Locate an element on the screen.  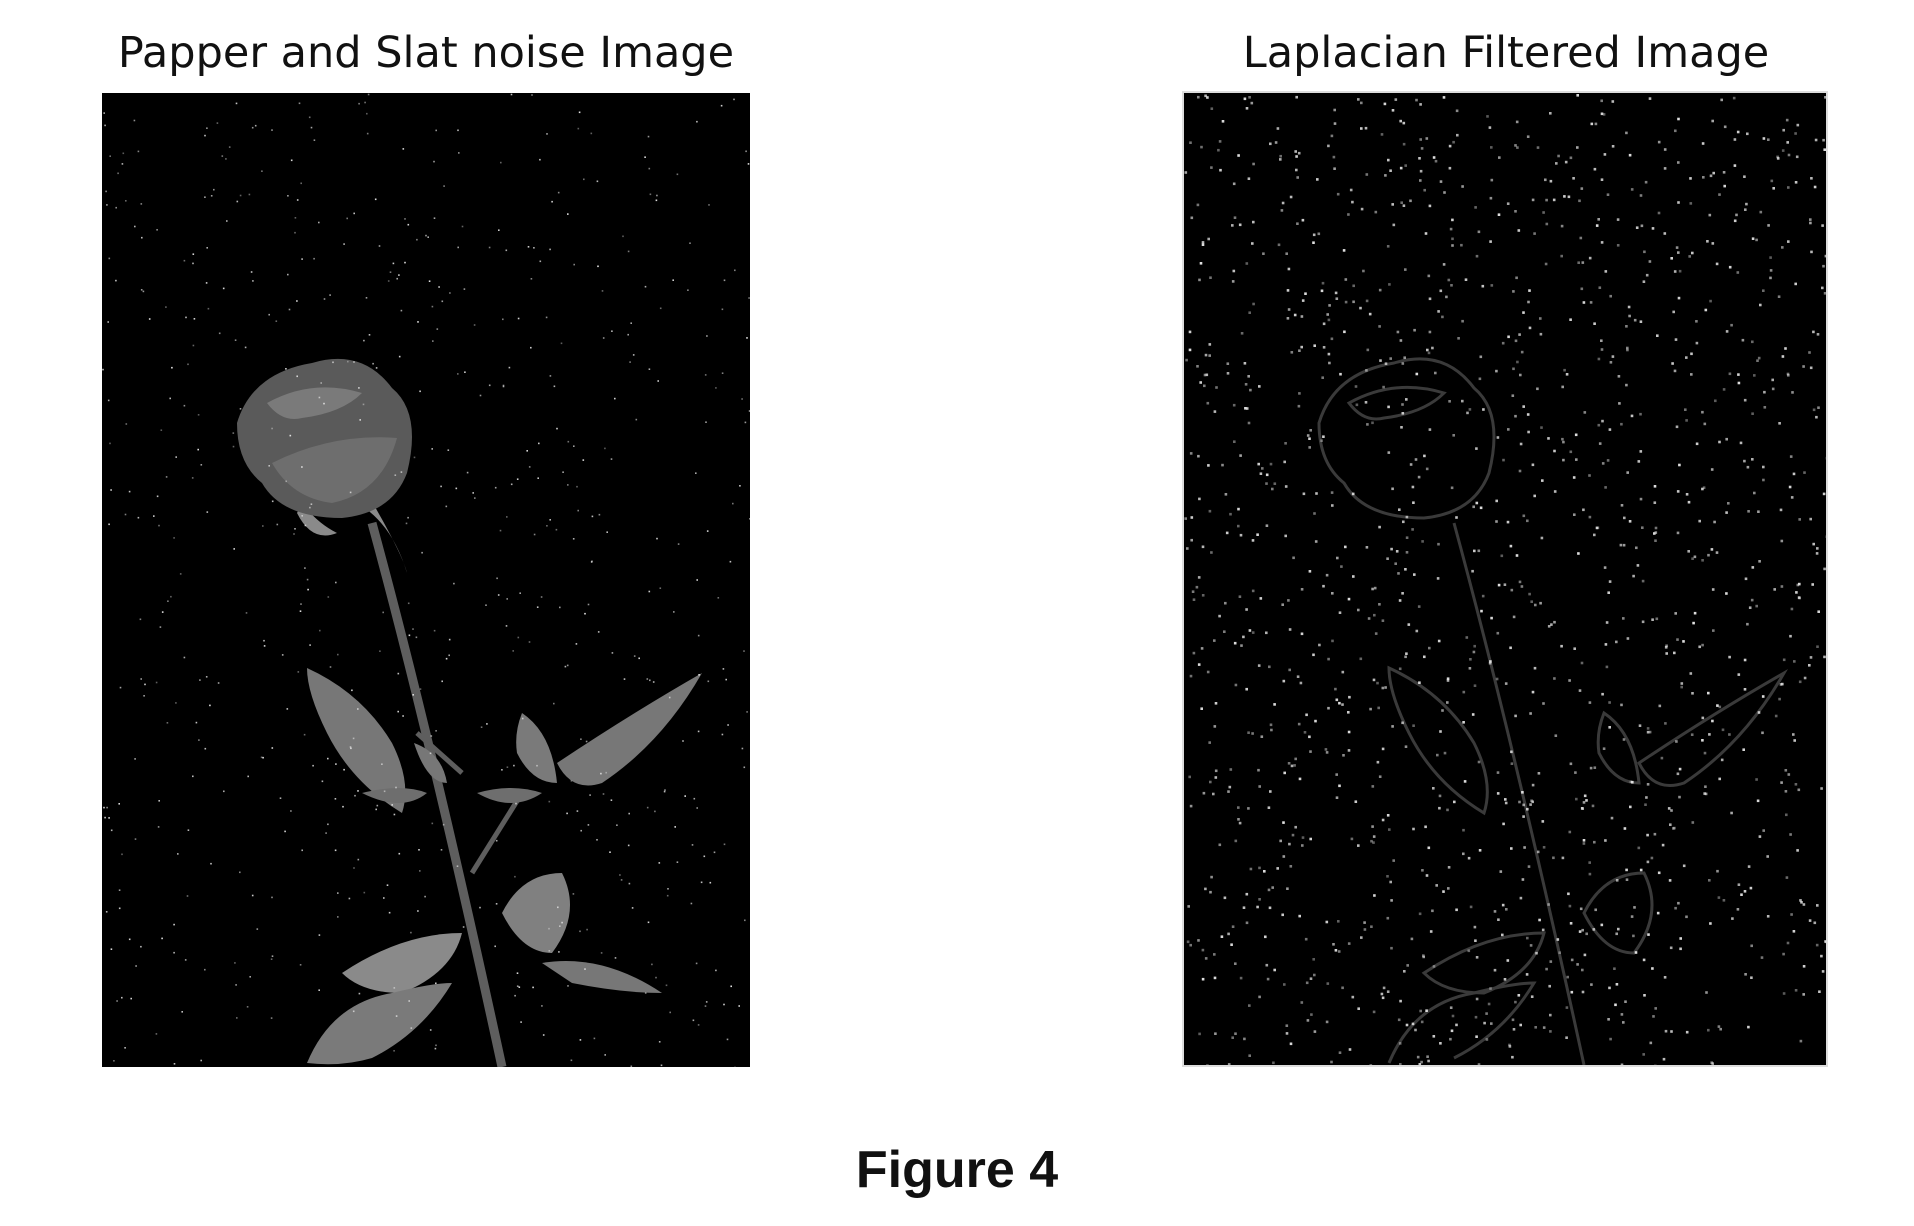
noisy-image-title: Papper and Slat noise Image is located at coordinates (426, 53).